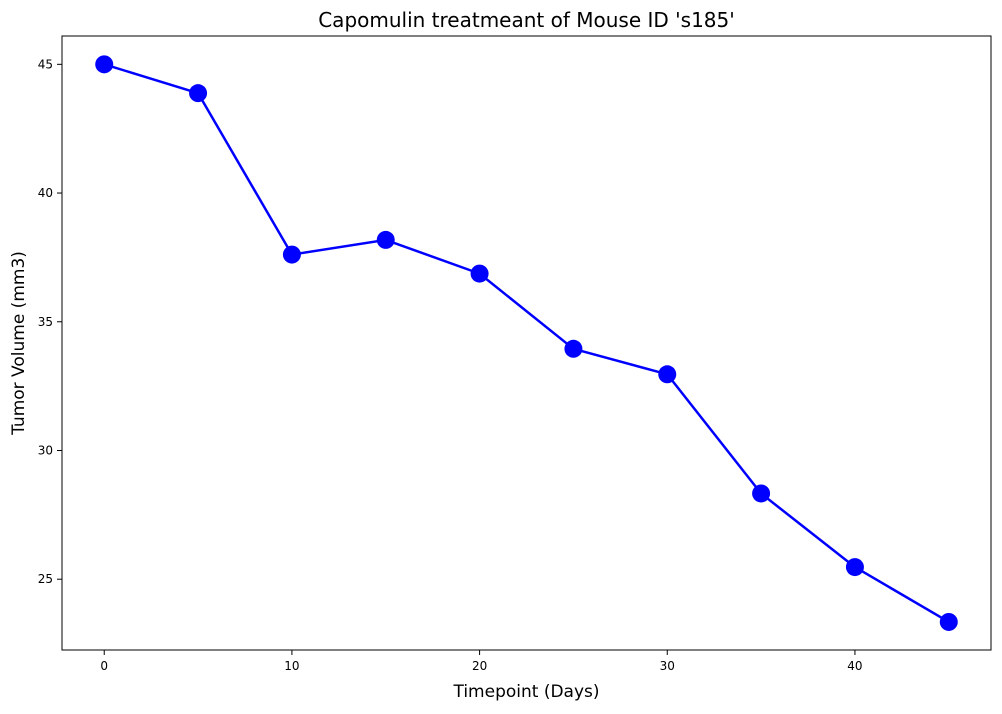 Image resolution: width=1002 pixels, height=714 pixels. I want to click on x-tick-label: 30, so click(667, 666).